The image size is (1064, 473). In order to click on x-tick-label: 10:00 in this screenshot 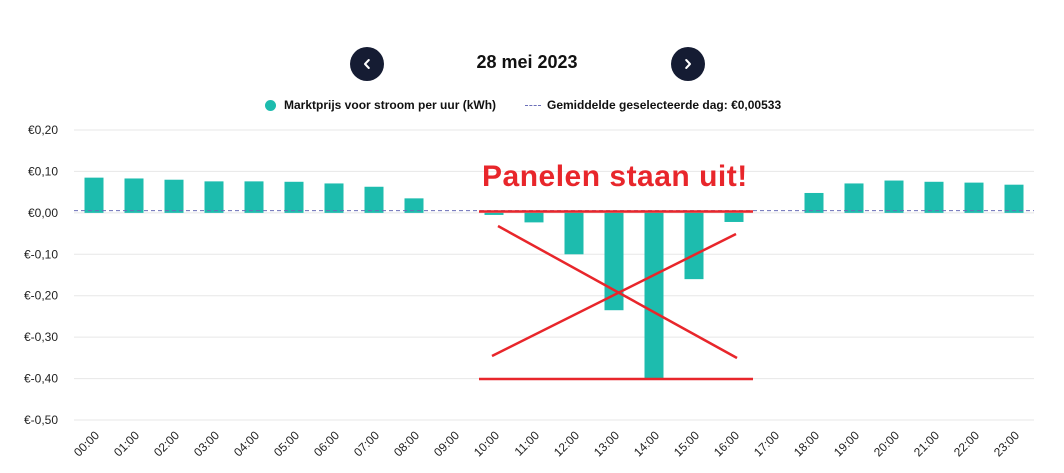, I will do `click(486, 443)`.